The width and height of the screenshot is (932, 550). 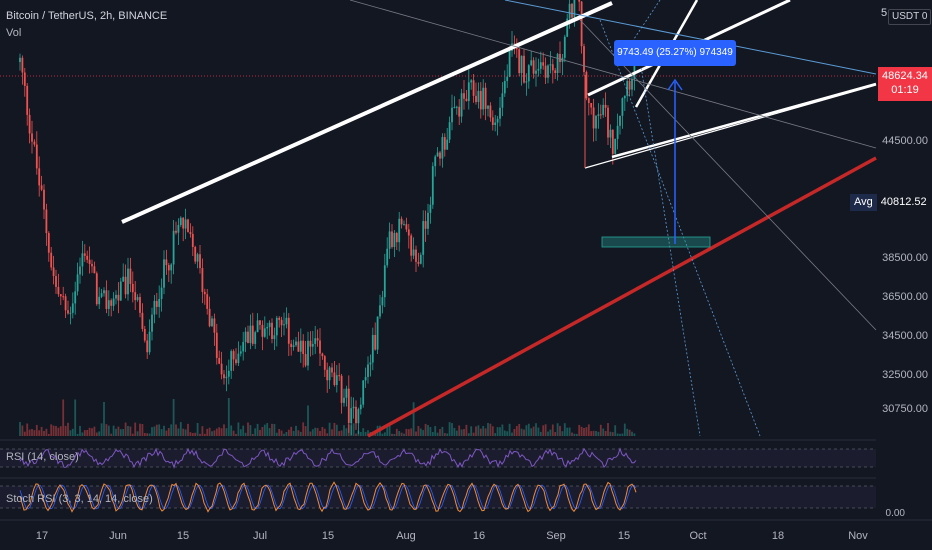 What do you see at coordinates (906, 16) in the screenshot?
I see `currency-label: USDT` at bounding box center [906, 16].